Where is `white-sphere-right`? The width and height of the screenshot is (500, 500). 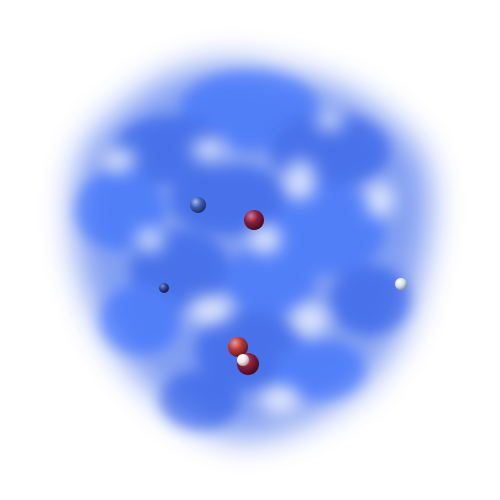 white-sphere-right is located at coordinates (401, 284).